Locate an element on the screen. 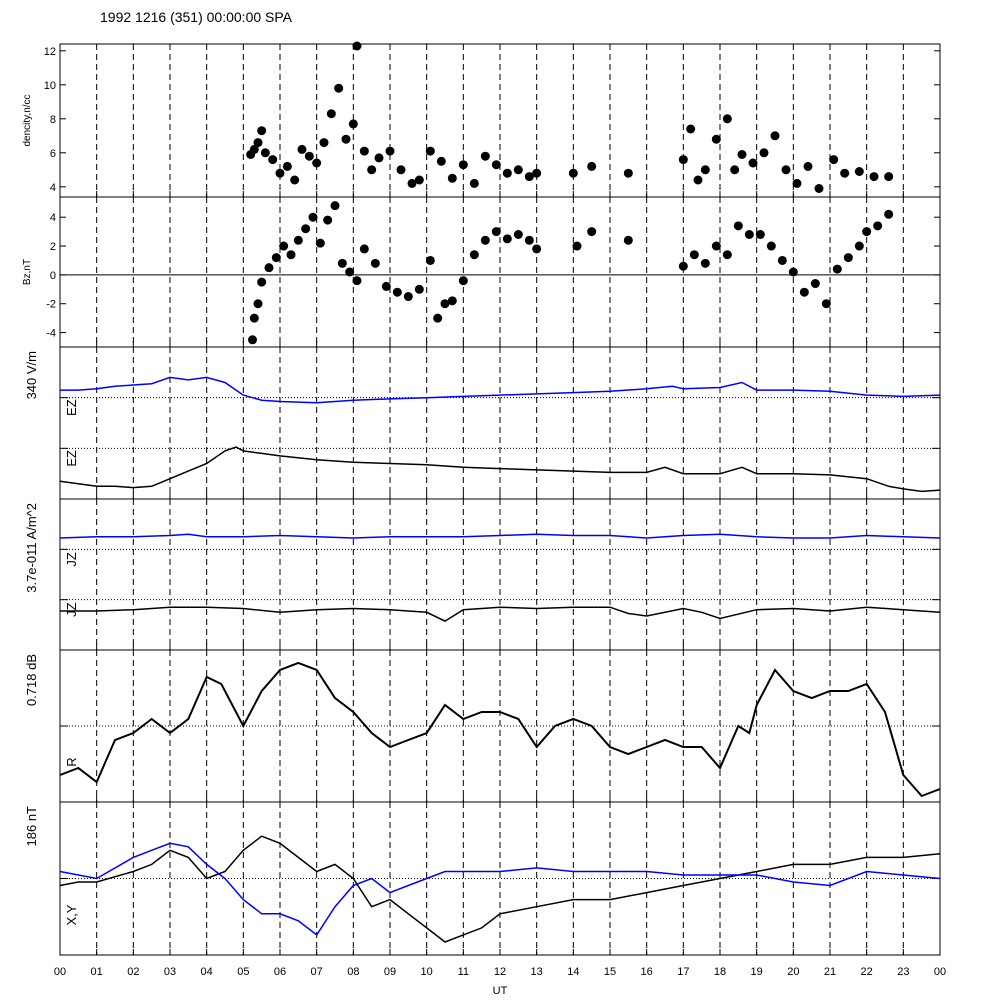 The width and height of the screenshot is (1000, 1000). panel-scale-label: 3.7e-011 A/m^2 is located at coordinates (31, 548).